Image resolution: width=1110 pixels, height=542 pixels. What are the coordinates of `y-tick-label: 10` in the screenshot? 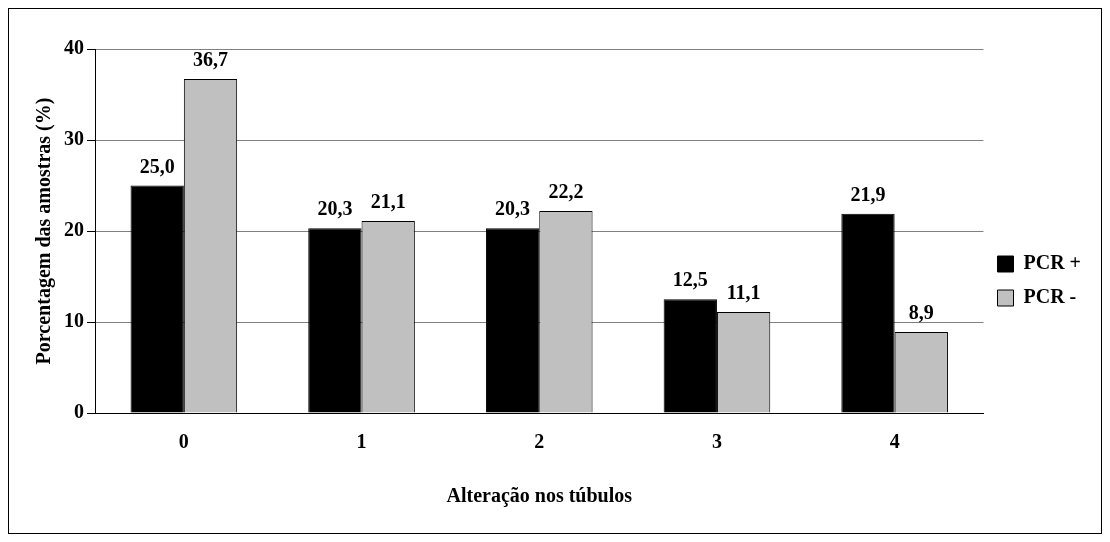 It's located at (74, 320).